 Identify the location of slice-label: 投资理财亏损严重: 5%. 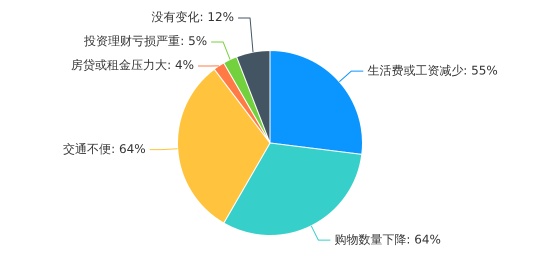
(145, 41).